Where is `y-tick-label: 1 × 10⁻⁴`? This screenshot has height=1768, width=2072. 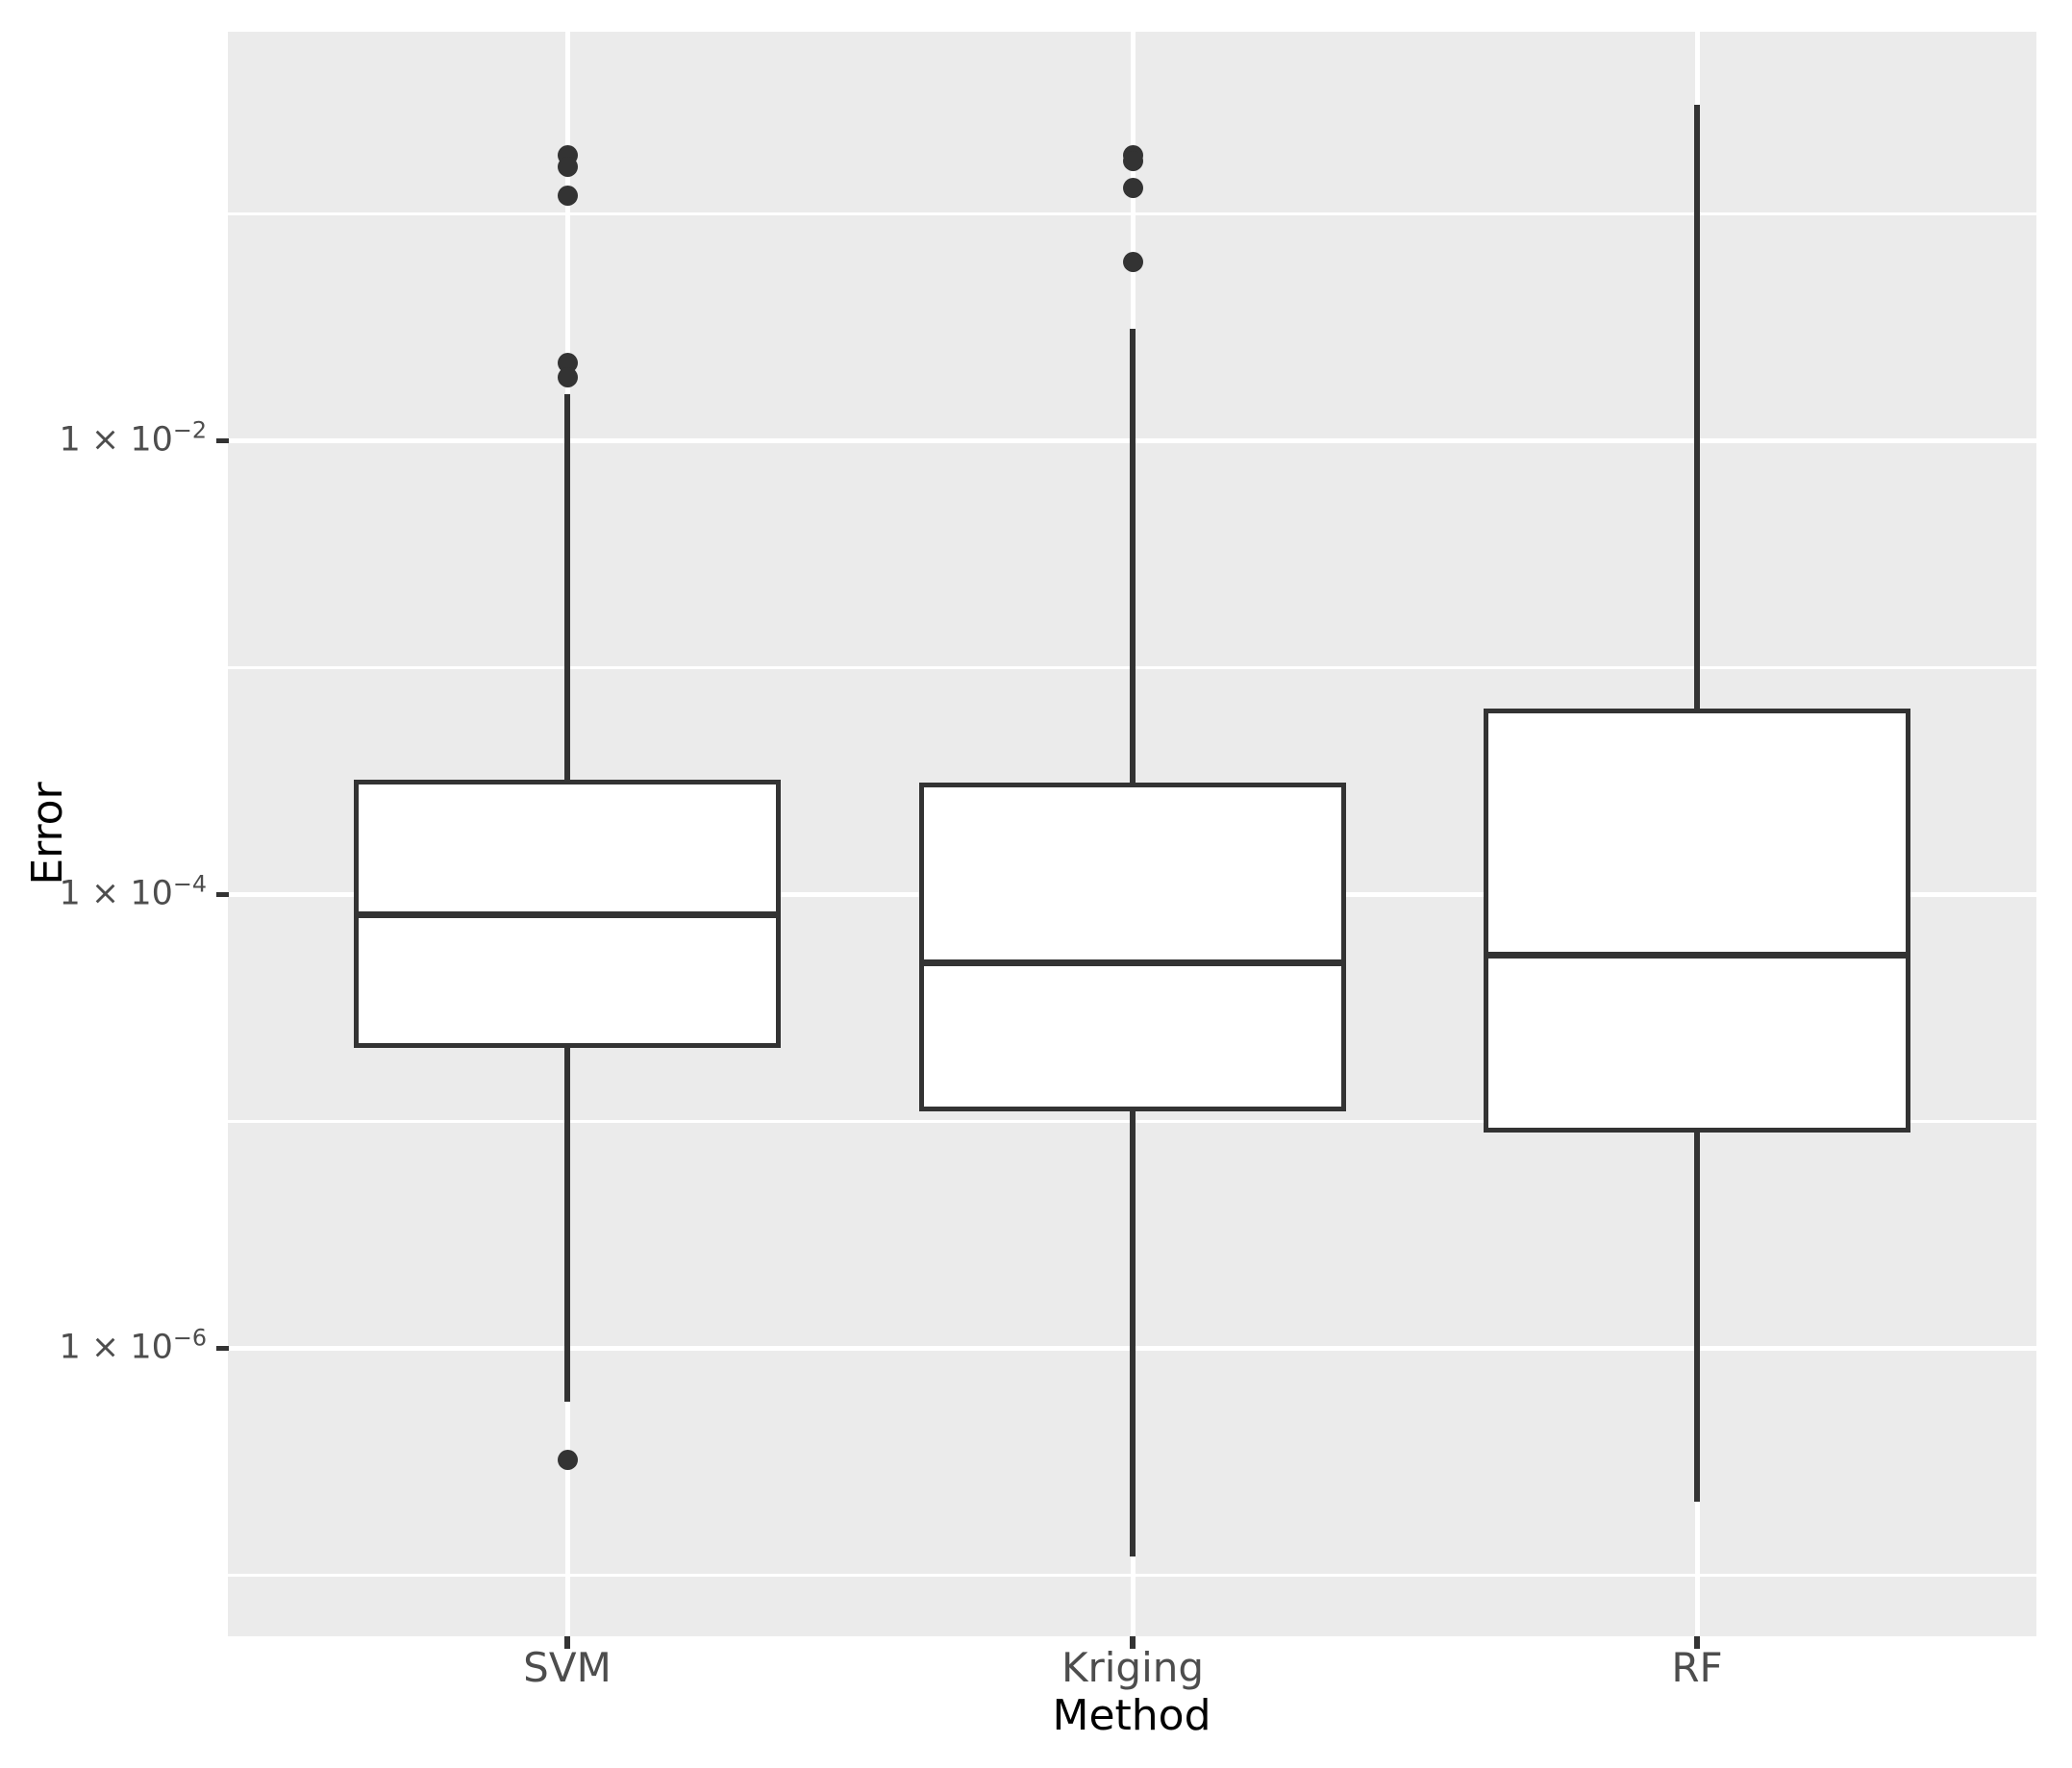
y-tick-label: 1 × 10⁻⁴ is located at coordinates (133, 892).